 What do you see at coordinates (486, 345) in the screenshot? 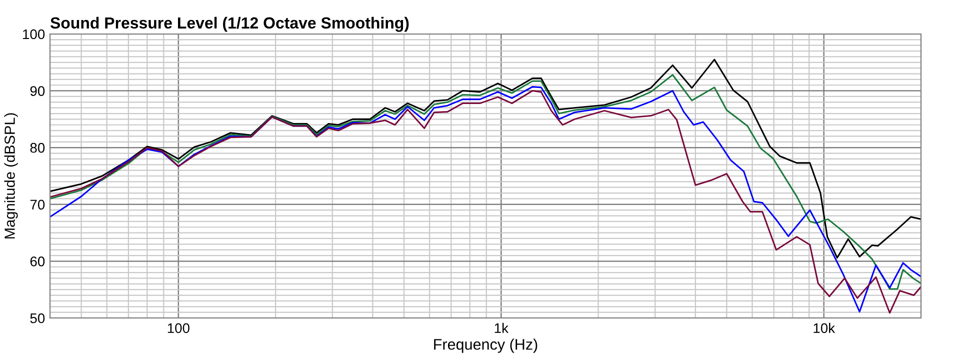
I see `x-axis-title: Frequency (Hz)` at bounding box center [486, 345].